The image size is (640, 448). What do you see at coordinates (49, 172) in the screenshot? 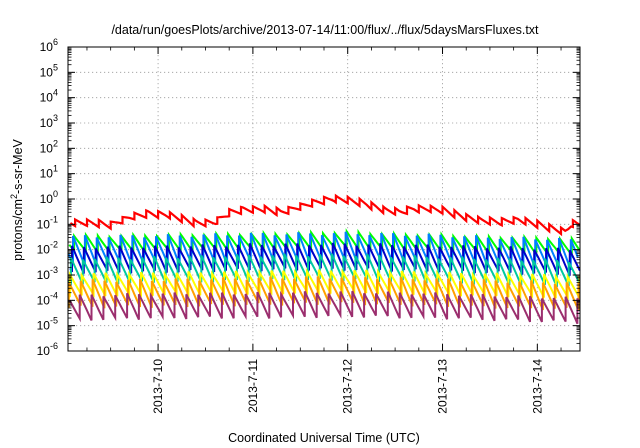
I see `y-tick-label: 10¹` at bounding box center [49, 172].